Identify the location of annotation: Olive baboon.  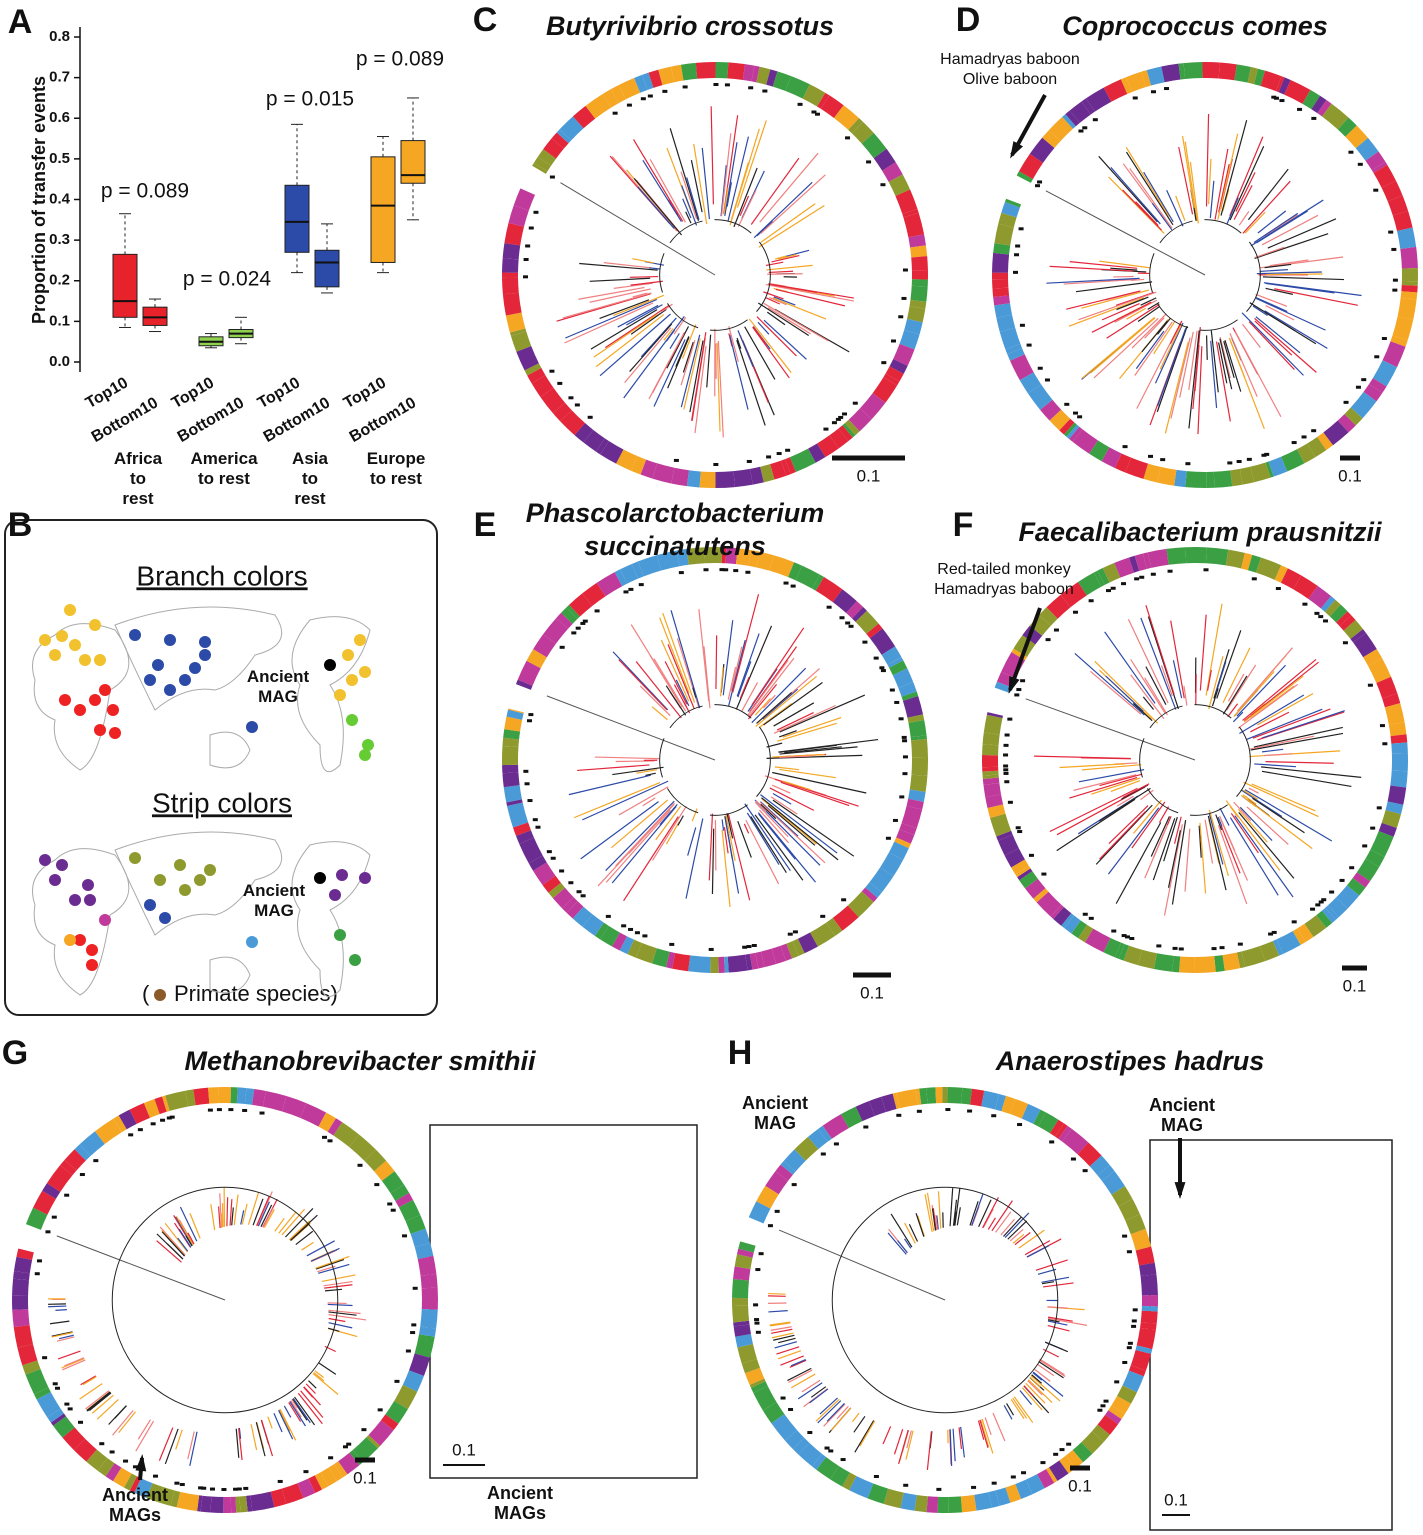
(1010, 79).